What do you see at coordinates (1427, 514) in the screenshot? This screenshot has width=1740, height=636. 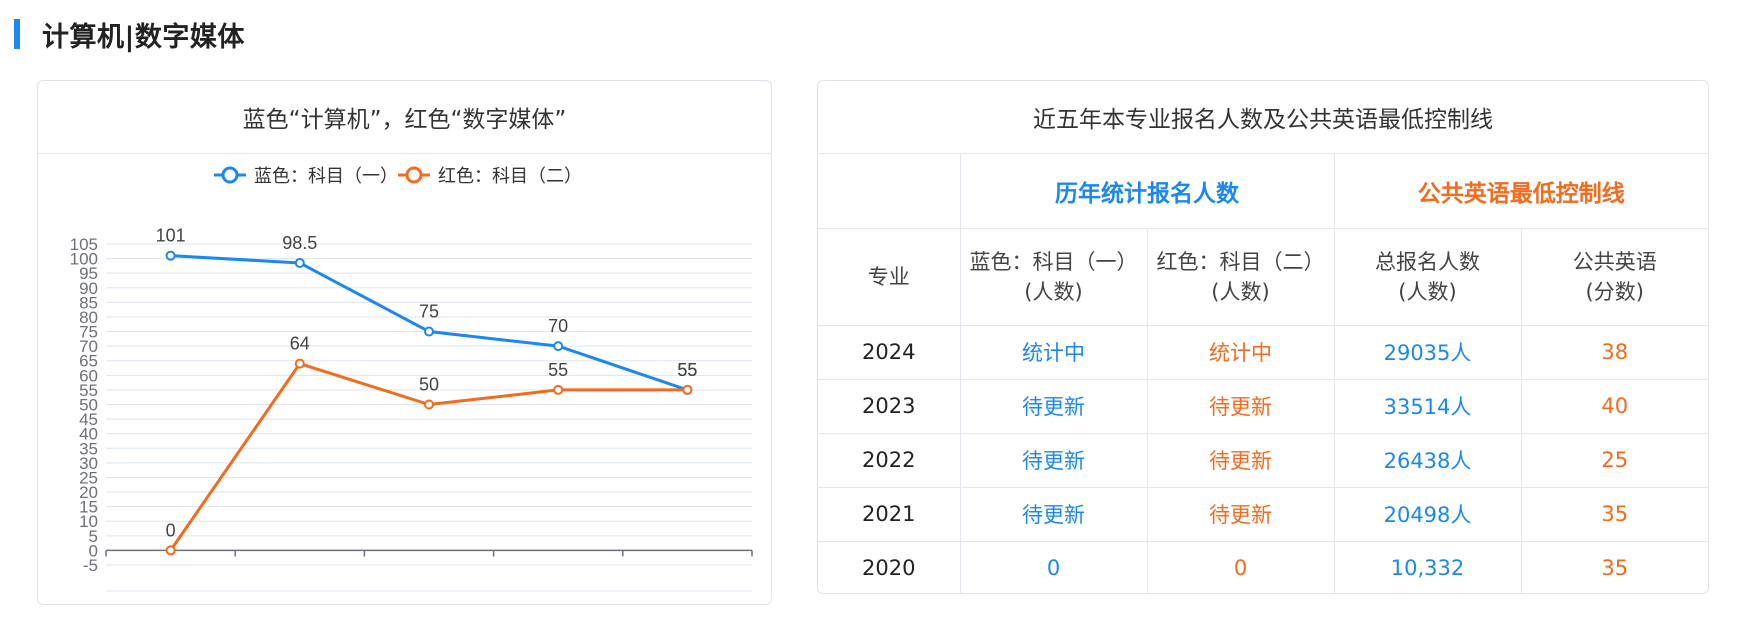 I see `cell-total: 20498人` at bounding box center [1427, 514].